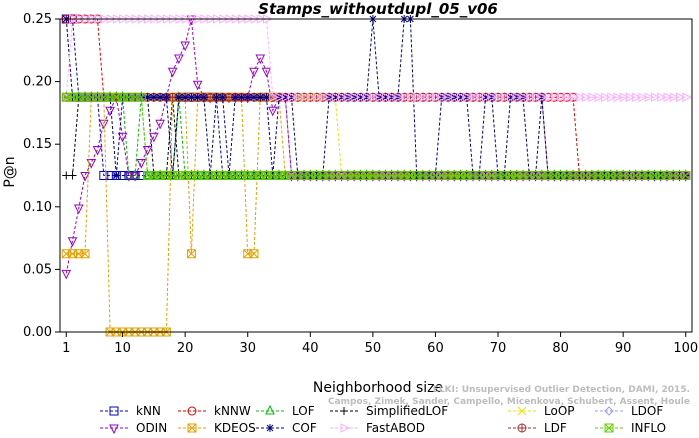 This screenshot has height=438, width=699. I want to click on x-tick-label: 60, so click(435, 348).